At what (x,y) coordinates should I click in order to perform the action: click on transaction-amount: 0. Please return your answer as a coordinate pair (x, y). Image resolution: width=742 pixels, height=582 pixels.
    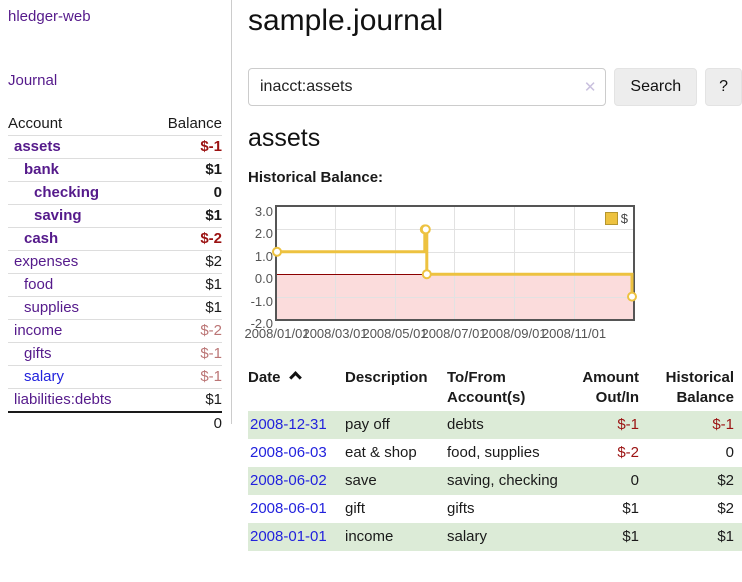
    Looking at the image, I should click on (607, 481).